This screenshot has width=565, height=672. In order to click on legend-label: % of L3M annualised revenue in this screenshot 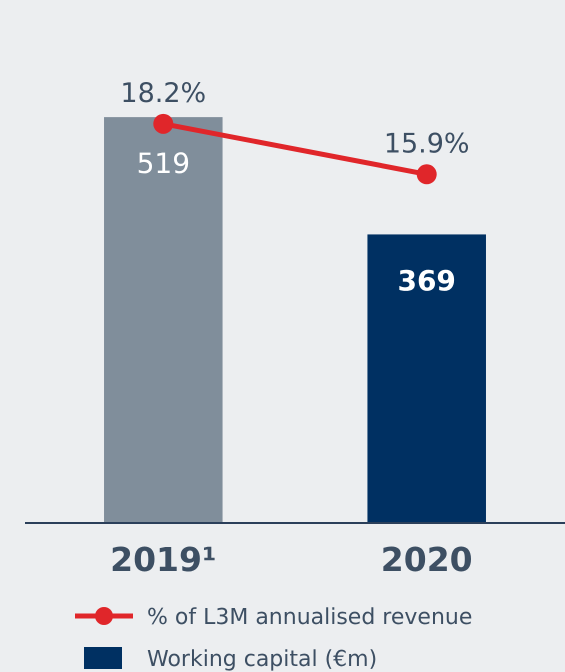, I will do `click(309, 617)`.